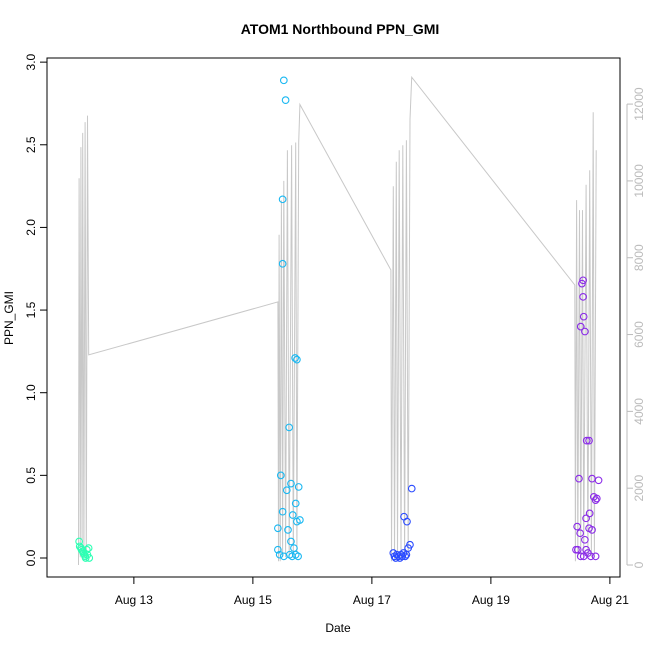  Describe the element at coordinates (31, 227) in the screenshot. I see `y-tick-label: 2.0` at that location.